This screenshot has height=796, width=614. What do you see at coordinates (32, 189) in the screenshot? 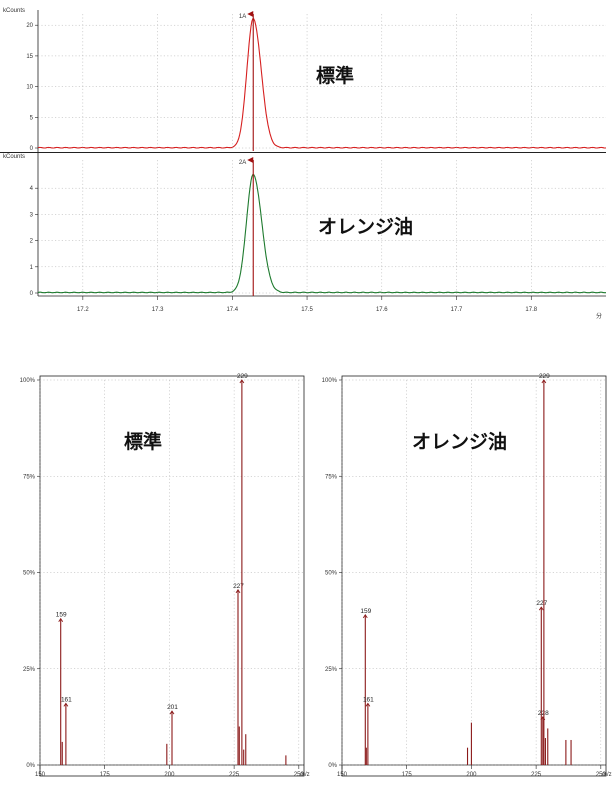
I see `y-tick-label: 4` at bounding box center [32, 189].